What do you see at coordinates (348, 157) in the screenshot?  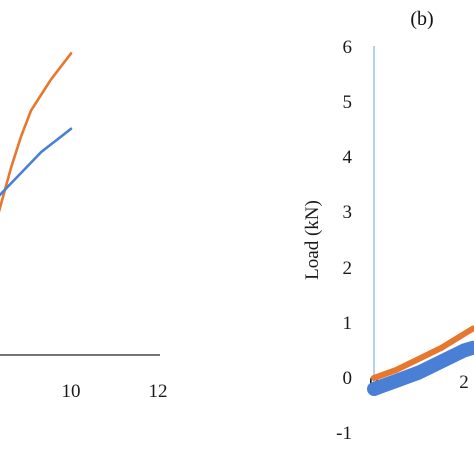 I see `panel-b-y-tick-4: 4` at bounding box center [348, 157].